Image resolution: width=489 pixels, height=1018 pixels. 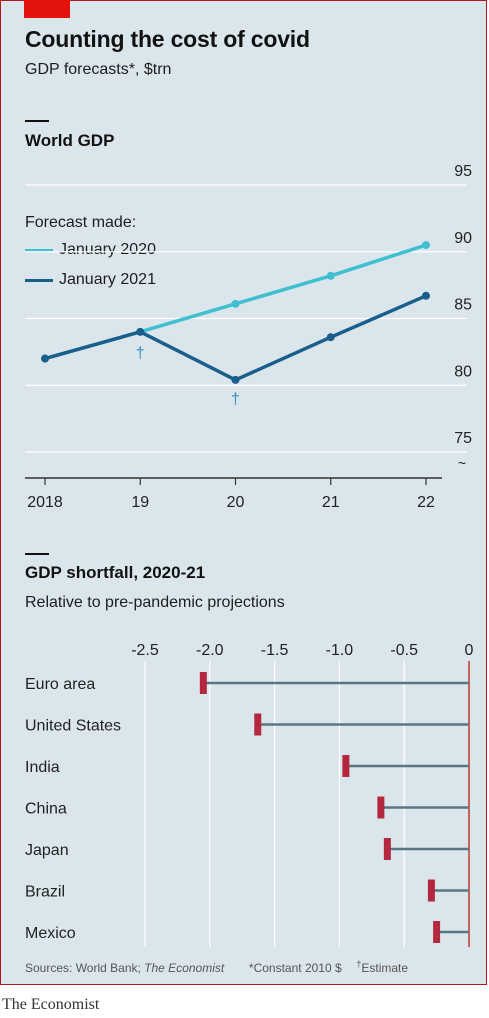 I want to click on legend-item-jan-2020: January 2020, so click(x=90, y=250).